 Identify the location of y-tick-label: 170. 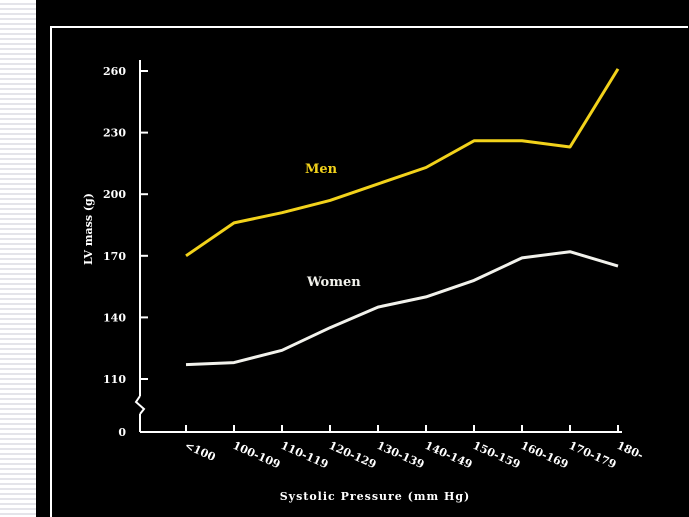
(114, 256).